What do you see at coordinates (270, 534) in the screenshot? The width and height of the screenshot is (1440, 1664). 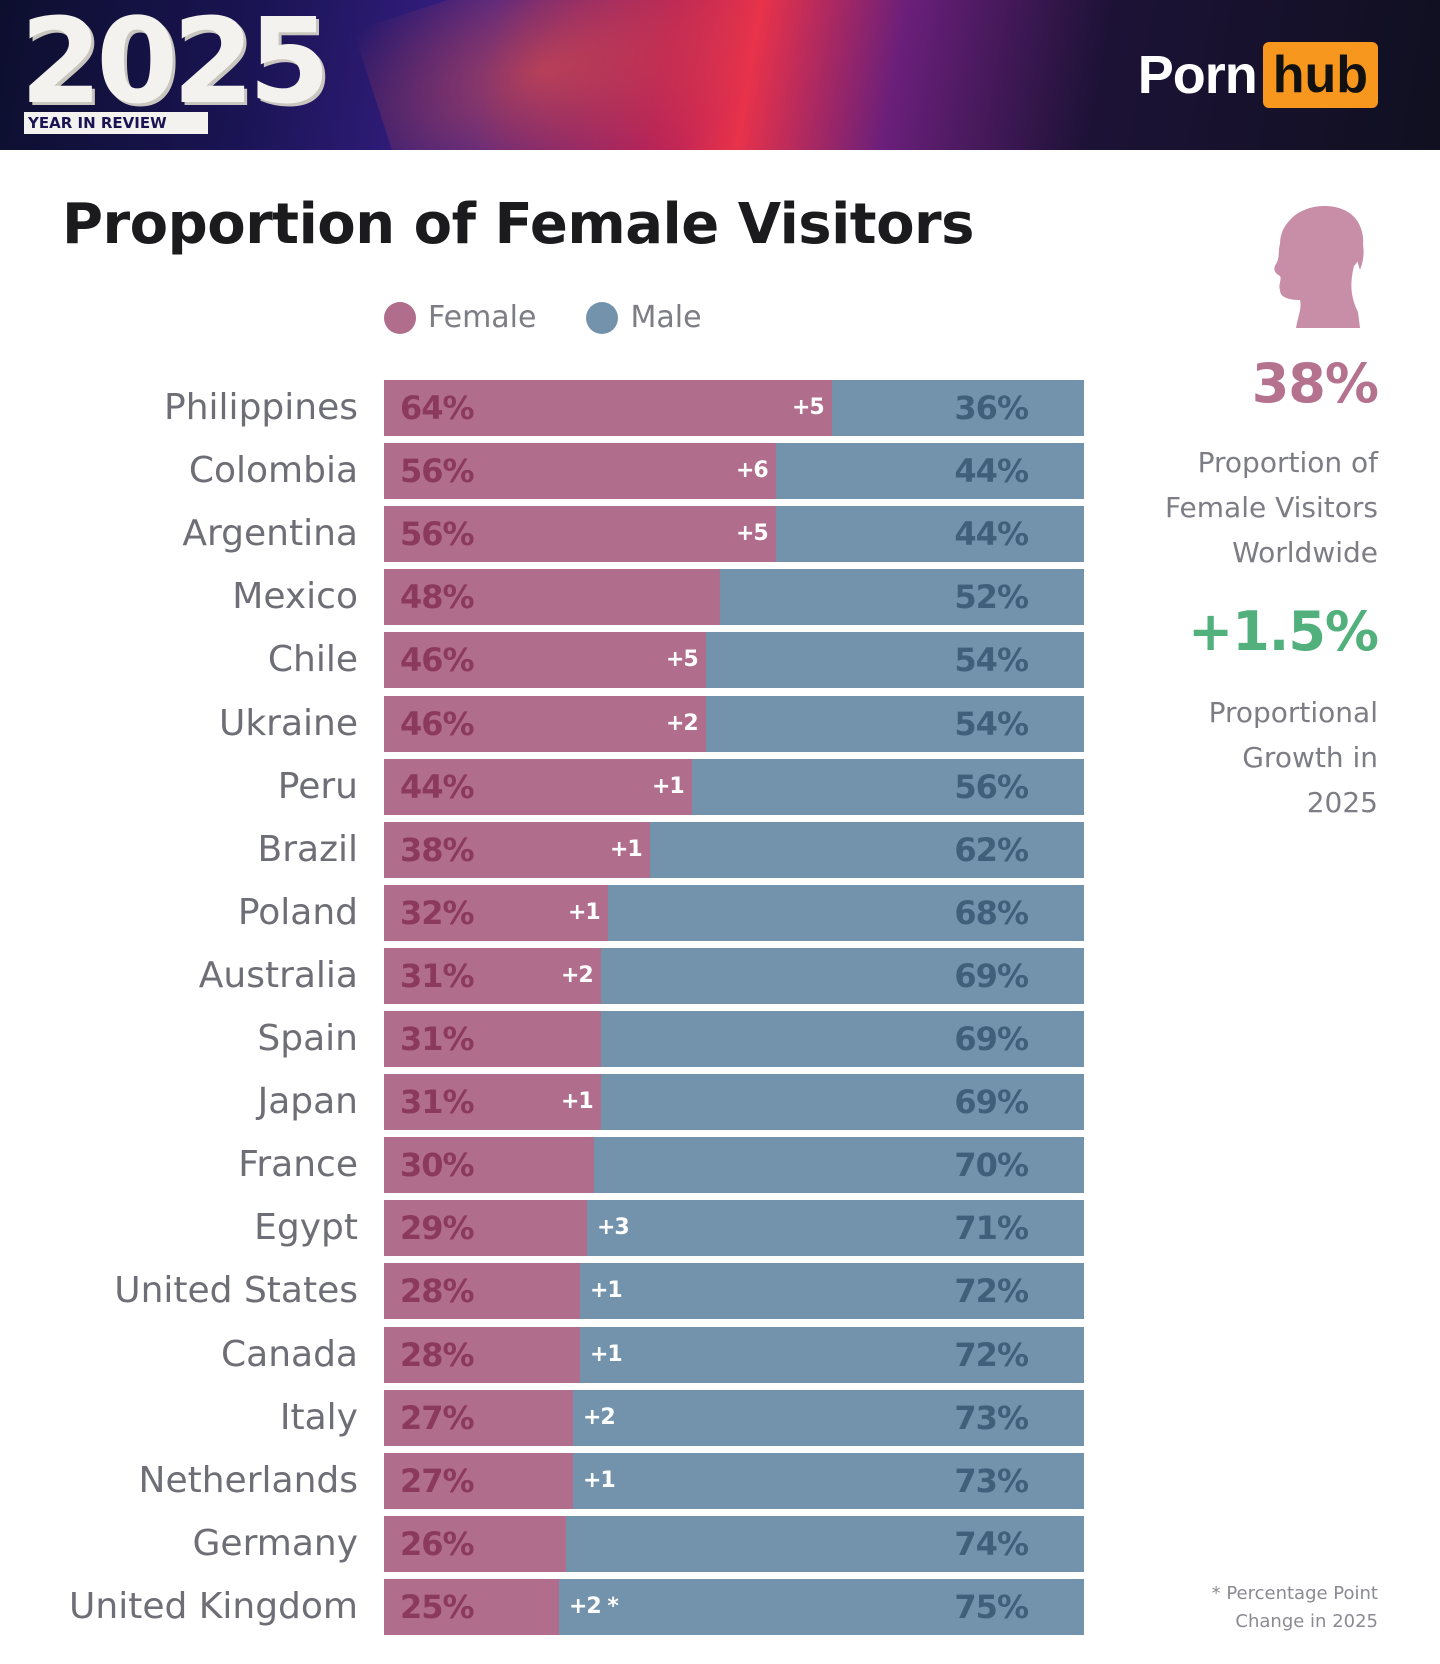 I see `category-label: Argentina` at bounding box center [270, 534].